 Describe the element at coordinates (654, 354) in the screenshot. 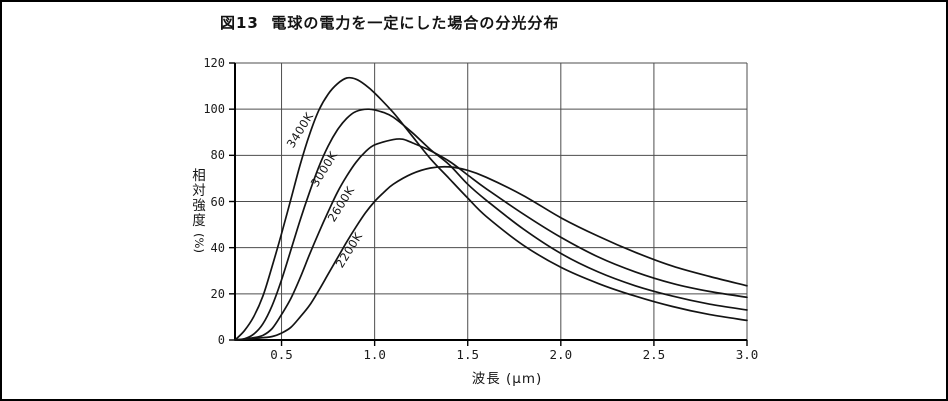

I see `x-tick-label-2.5: 2.5` at that location.